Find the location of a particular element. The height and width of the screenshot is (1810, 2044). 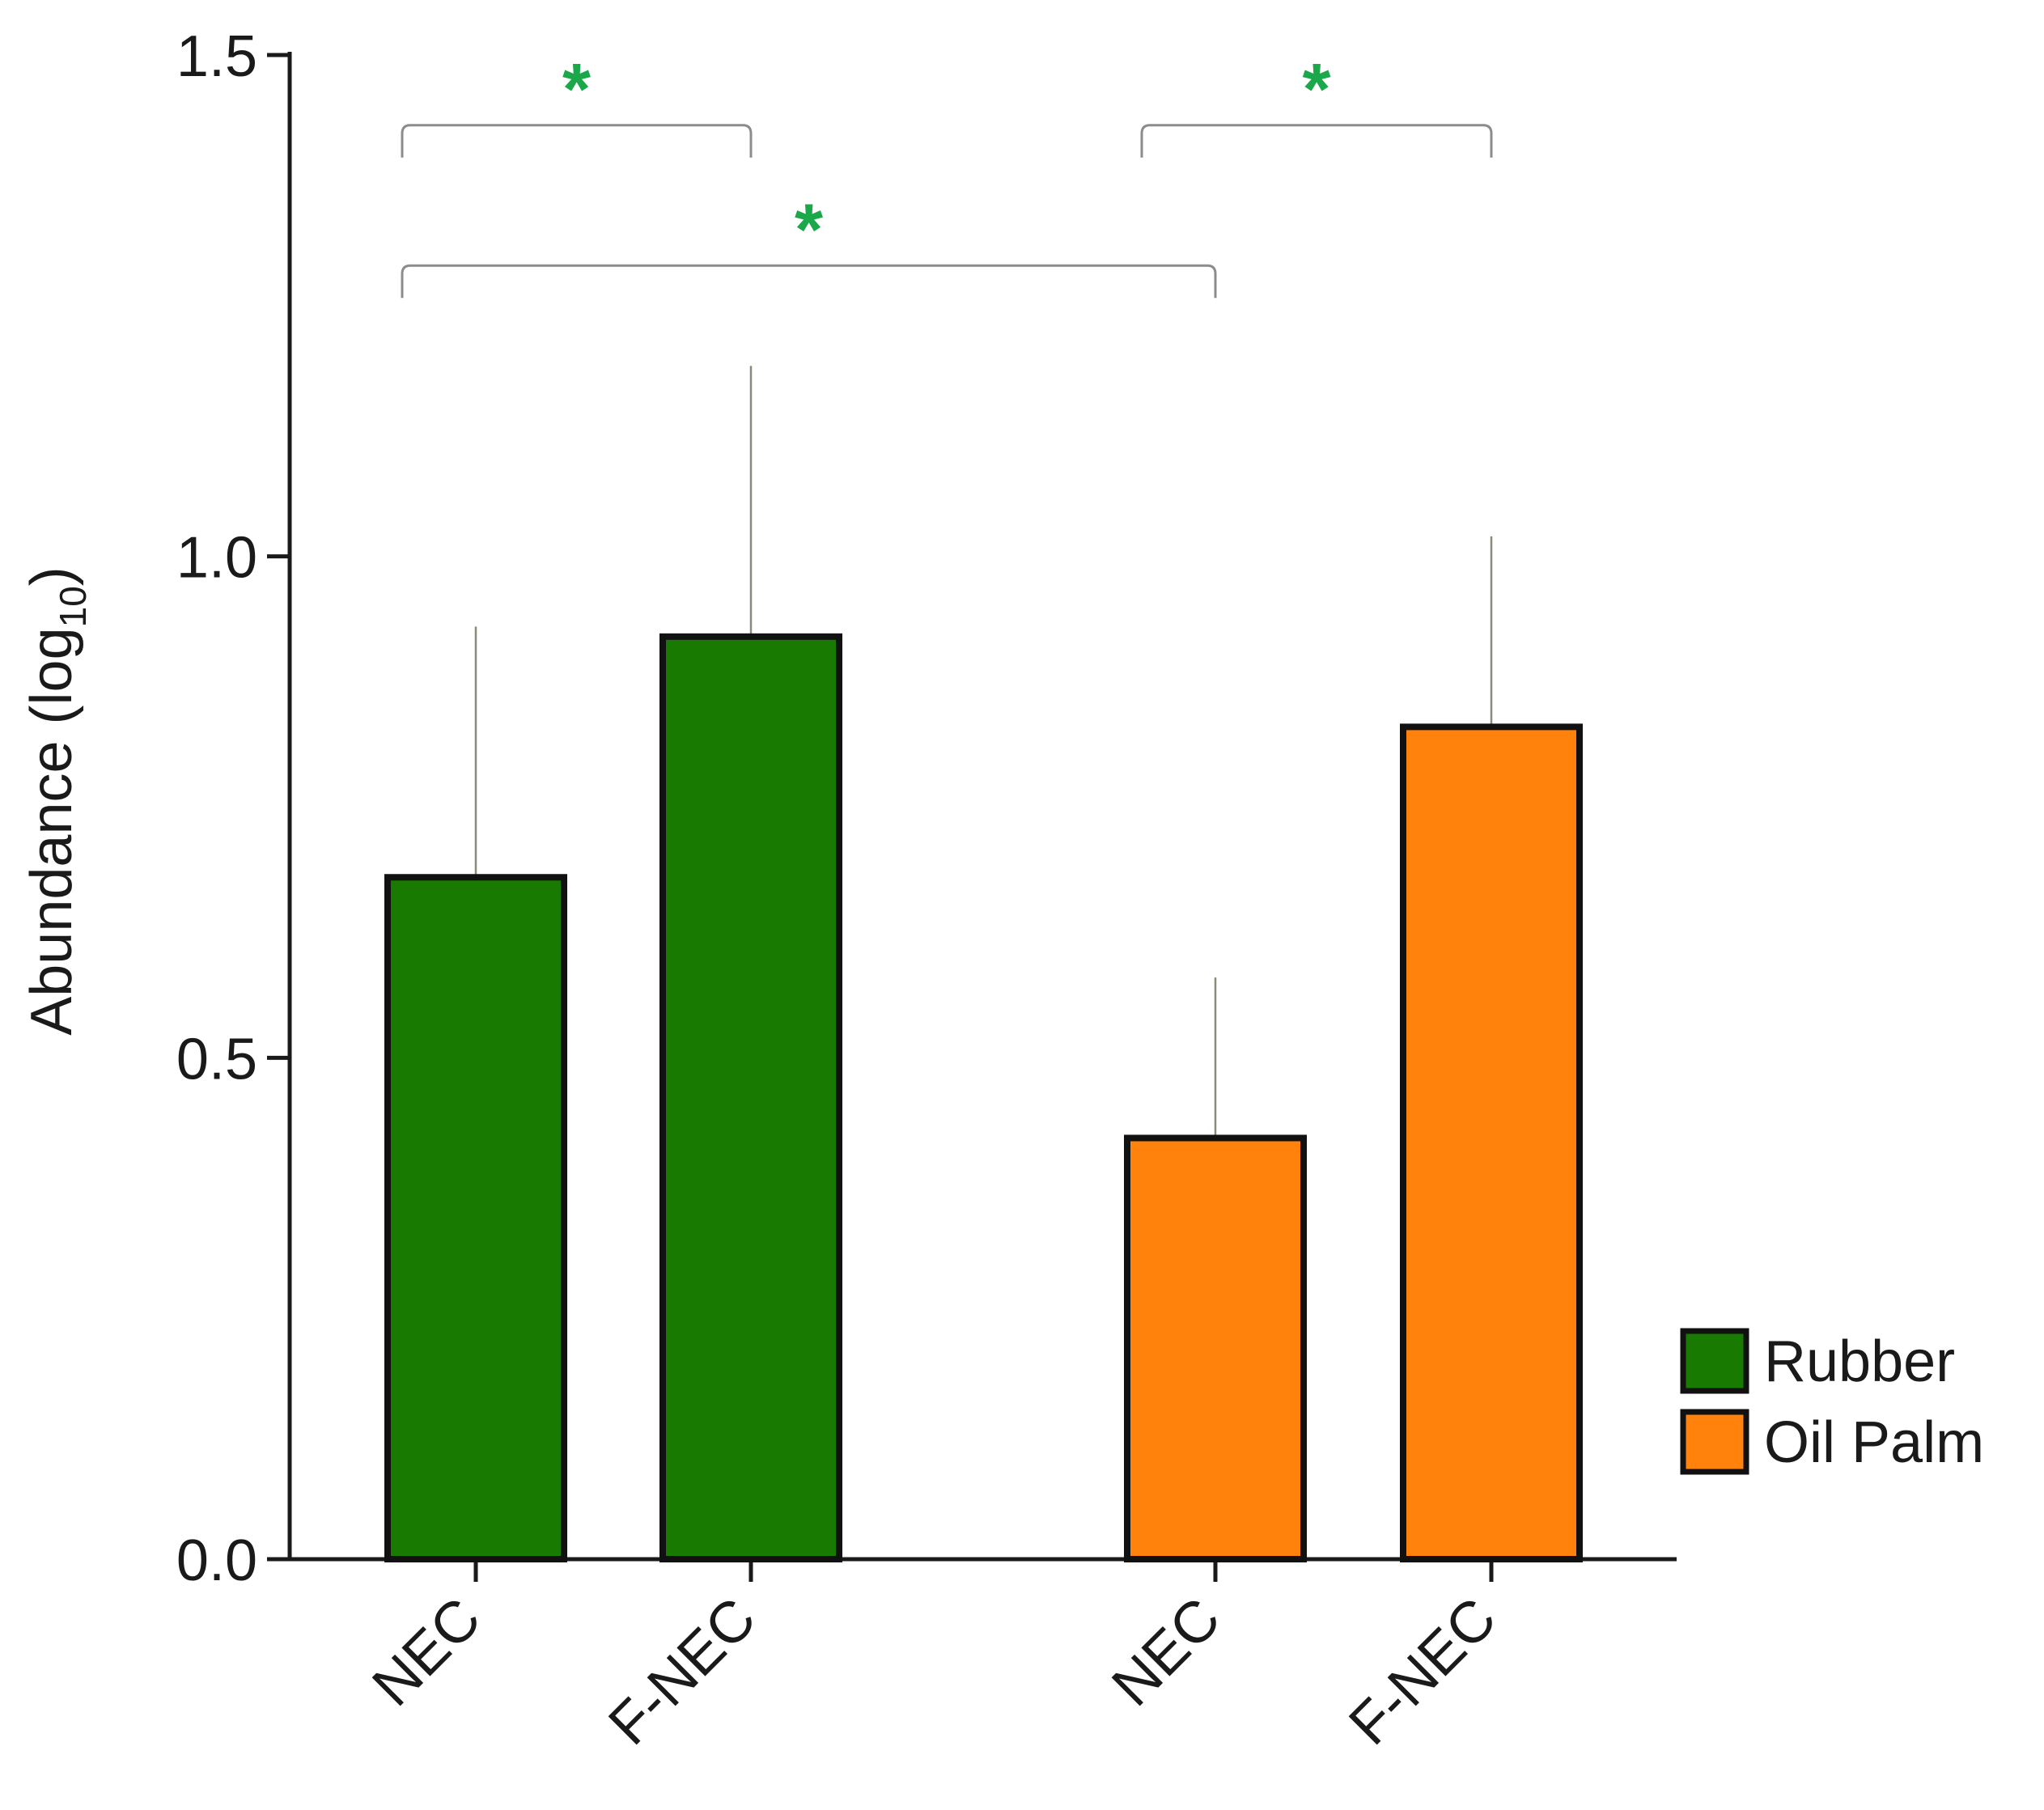

y-tick-label: 0.5 is located at coordinates (216, 1059).